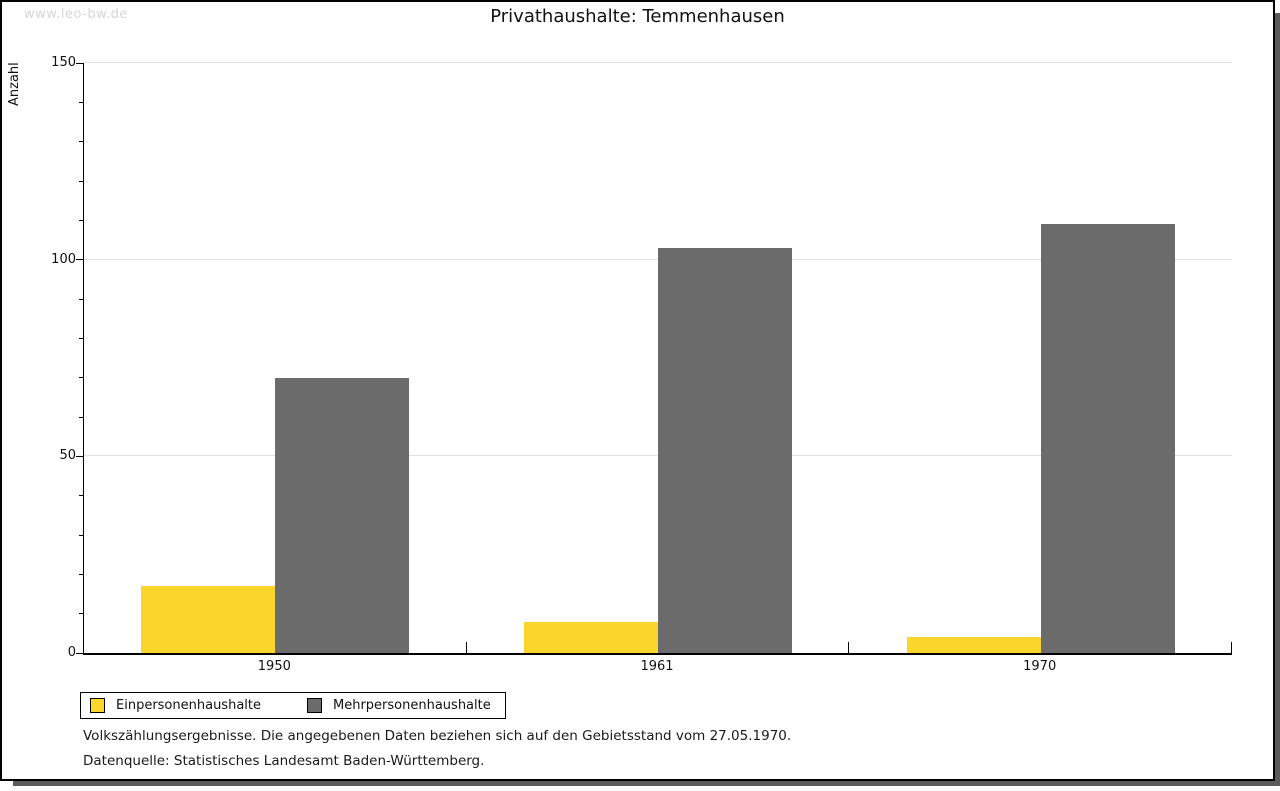 The image size is (1280, 791). What do you see at coordinates (71, 652) in the screenshot?
I see `y-tick-label-0: 0` at bounding box center [71, 652].